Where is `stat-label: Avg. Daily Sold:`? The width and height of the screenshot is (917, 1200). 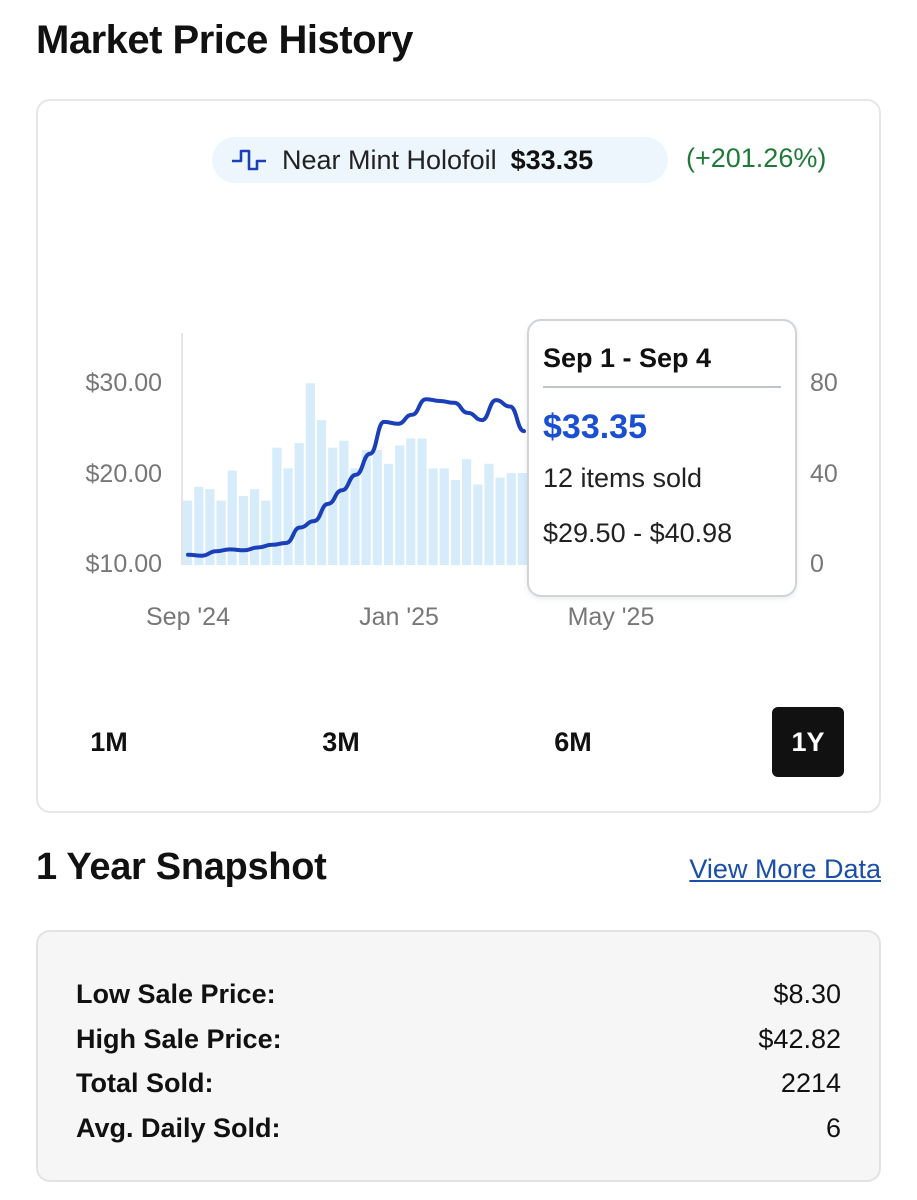 stat-label: Avg. Daily Sold: is located at coordinates (178, 1127).